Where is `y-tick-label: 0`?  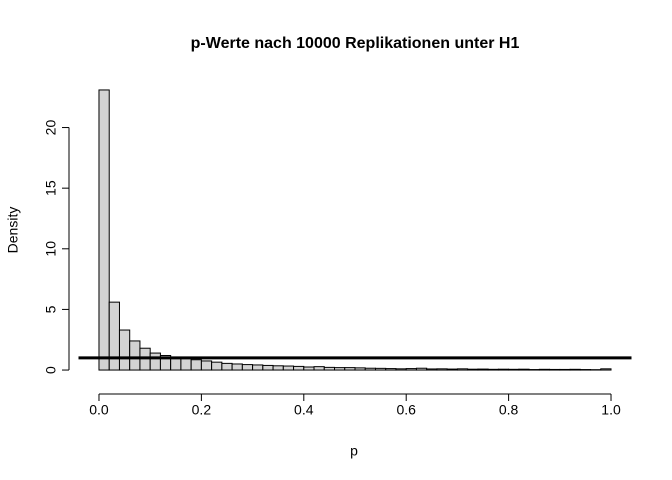 y-tick-label: 0 is located at coordinates (51, 370).